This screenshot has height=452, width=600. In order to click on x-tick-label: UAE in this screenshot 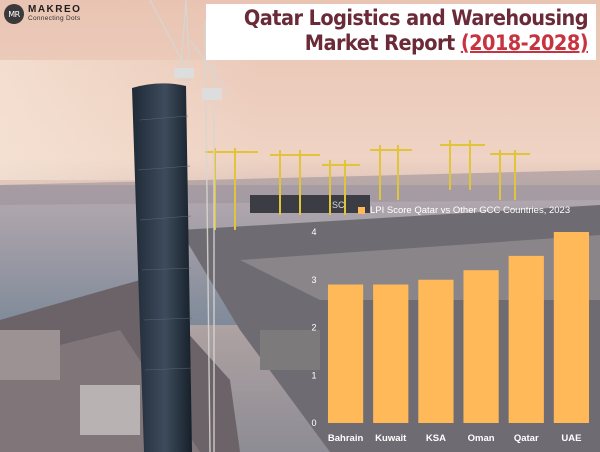, I will do `click(571, 438)`.